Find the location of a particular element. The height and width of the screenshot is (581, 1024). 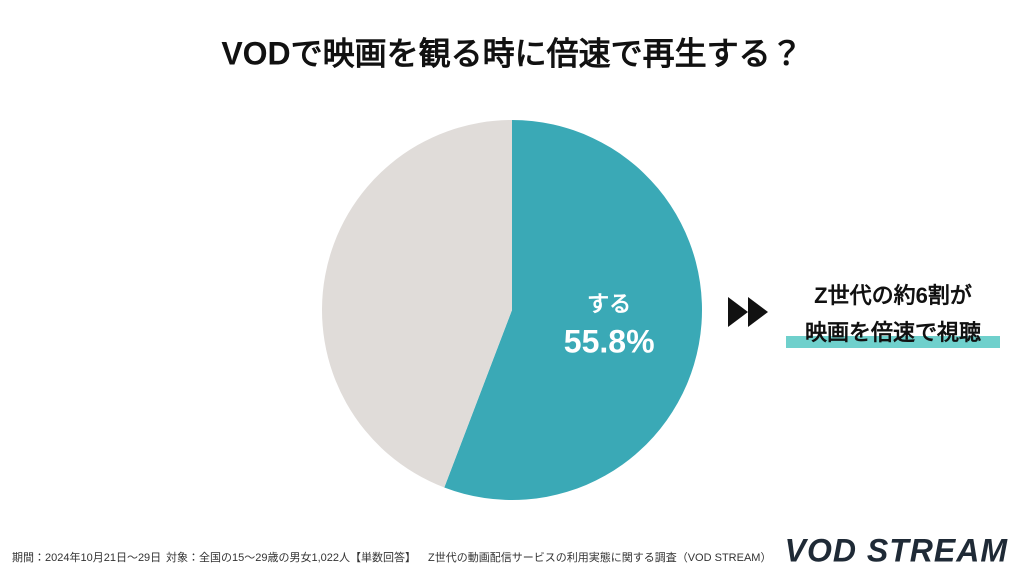

slice-value: 55.8% is located at coordinates (609, 341).